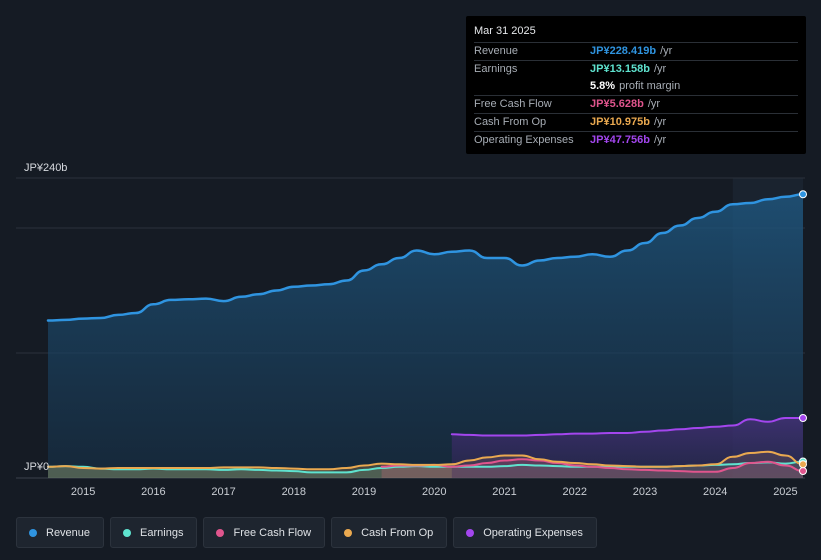 The width and height of the screenshot is (821, 560). I want to click on cash-from-op-endpoint, so click(803, 464).